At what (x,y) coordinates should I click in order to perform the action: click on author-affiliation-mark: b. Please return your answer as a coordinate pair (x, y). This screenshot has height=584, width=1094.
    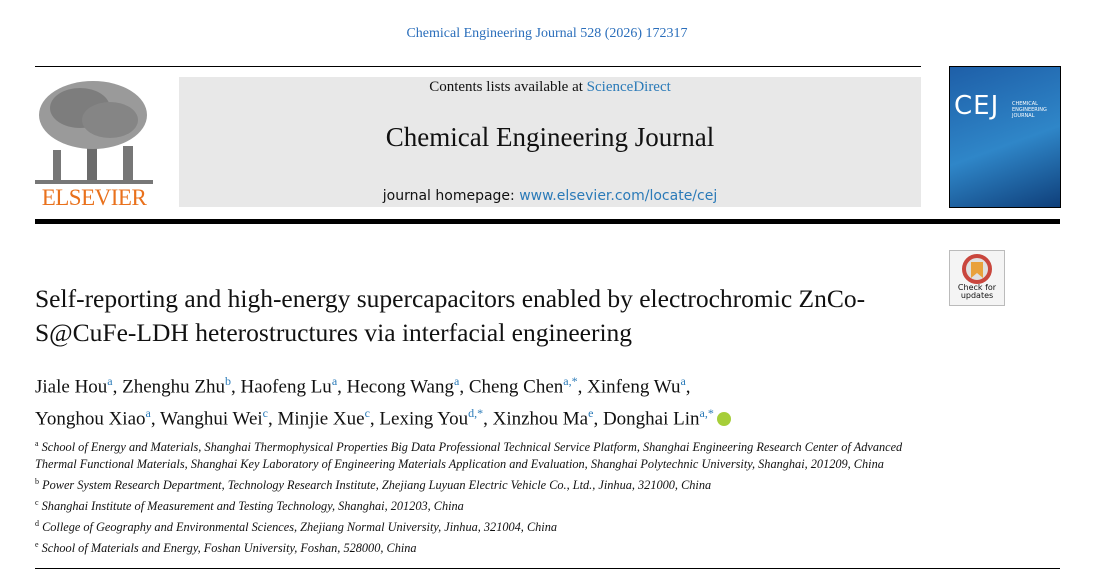
    Looking at the image, I should click on (228, 381).